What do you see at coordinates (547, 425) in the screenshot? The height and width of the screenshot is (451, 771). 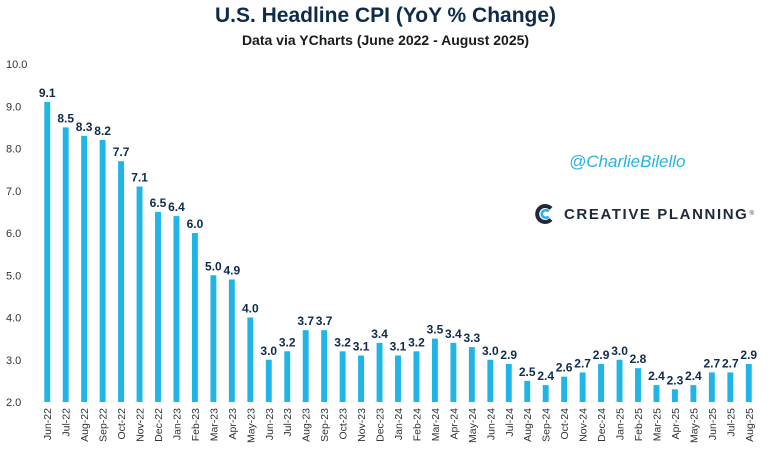 I see `x-tick-label: Sep-24` at bounding box center [547, 425].